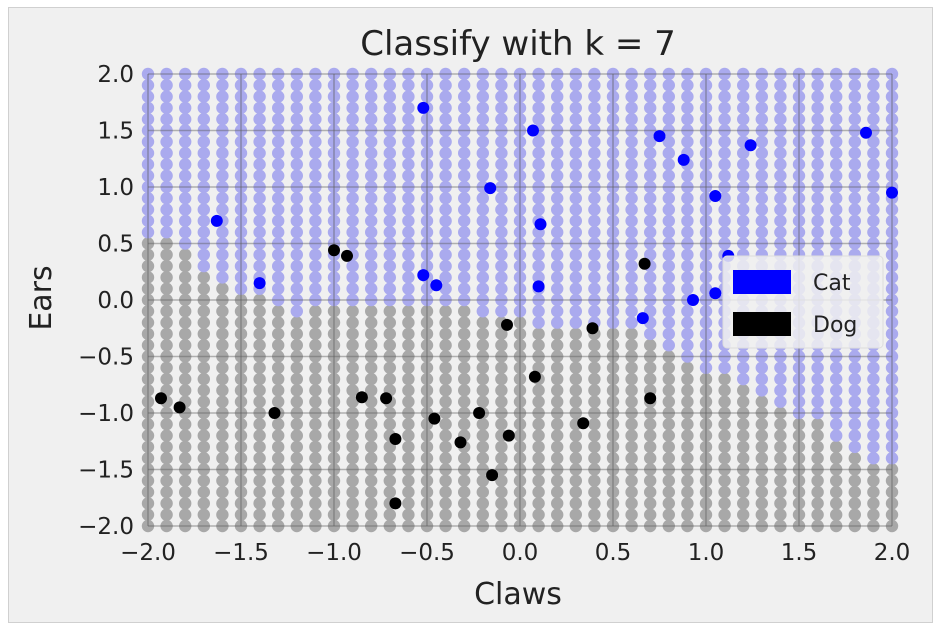 This screenshot has width=950, height=642. What do you see at coordinates (115, 245) in the screenshot?
I see `y-tick-label: 0.5` at bounding box center [115, 245].